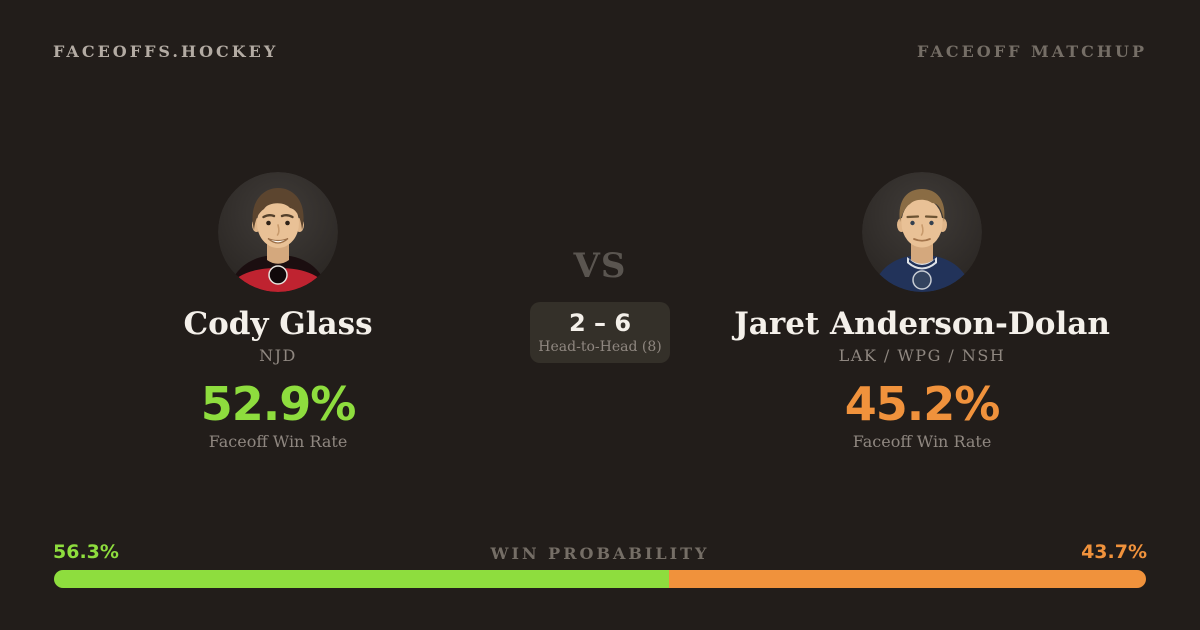  I want to click on head-to-head-label: Head-to-Head (8), so click(600, 347).